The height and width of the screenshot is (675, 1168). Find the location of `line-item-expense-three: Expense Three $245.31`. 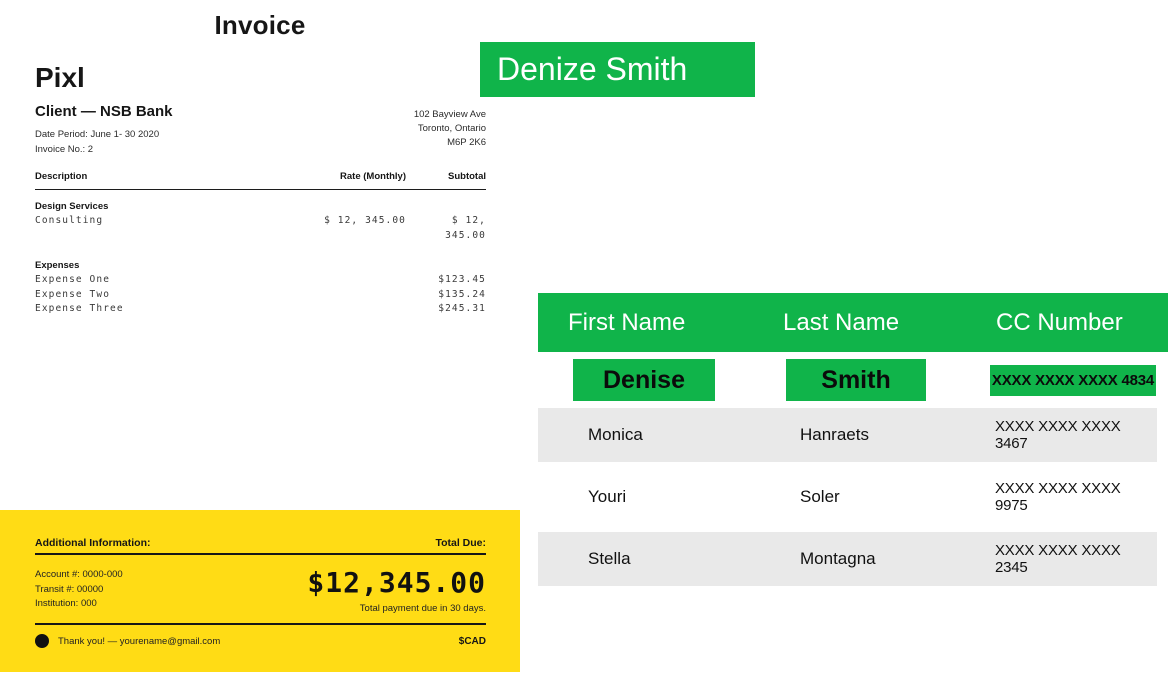

line-item-expense-three: Expense Three $245.31 is located at coordinates (260, 309).